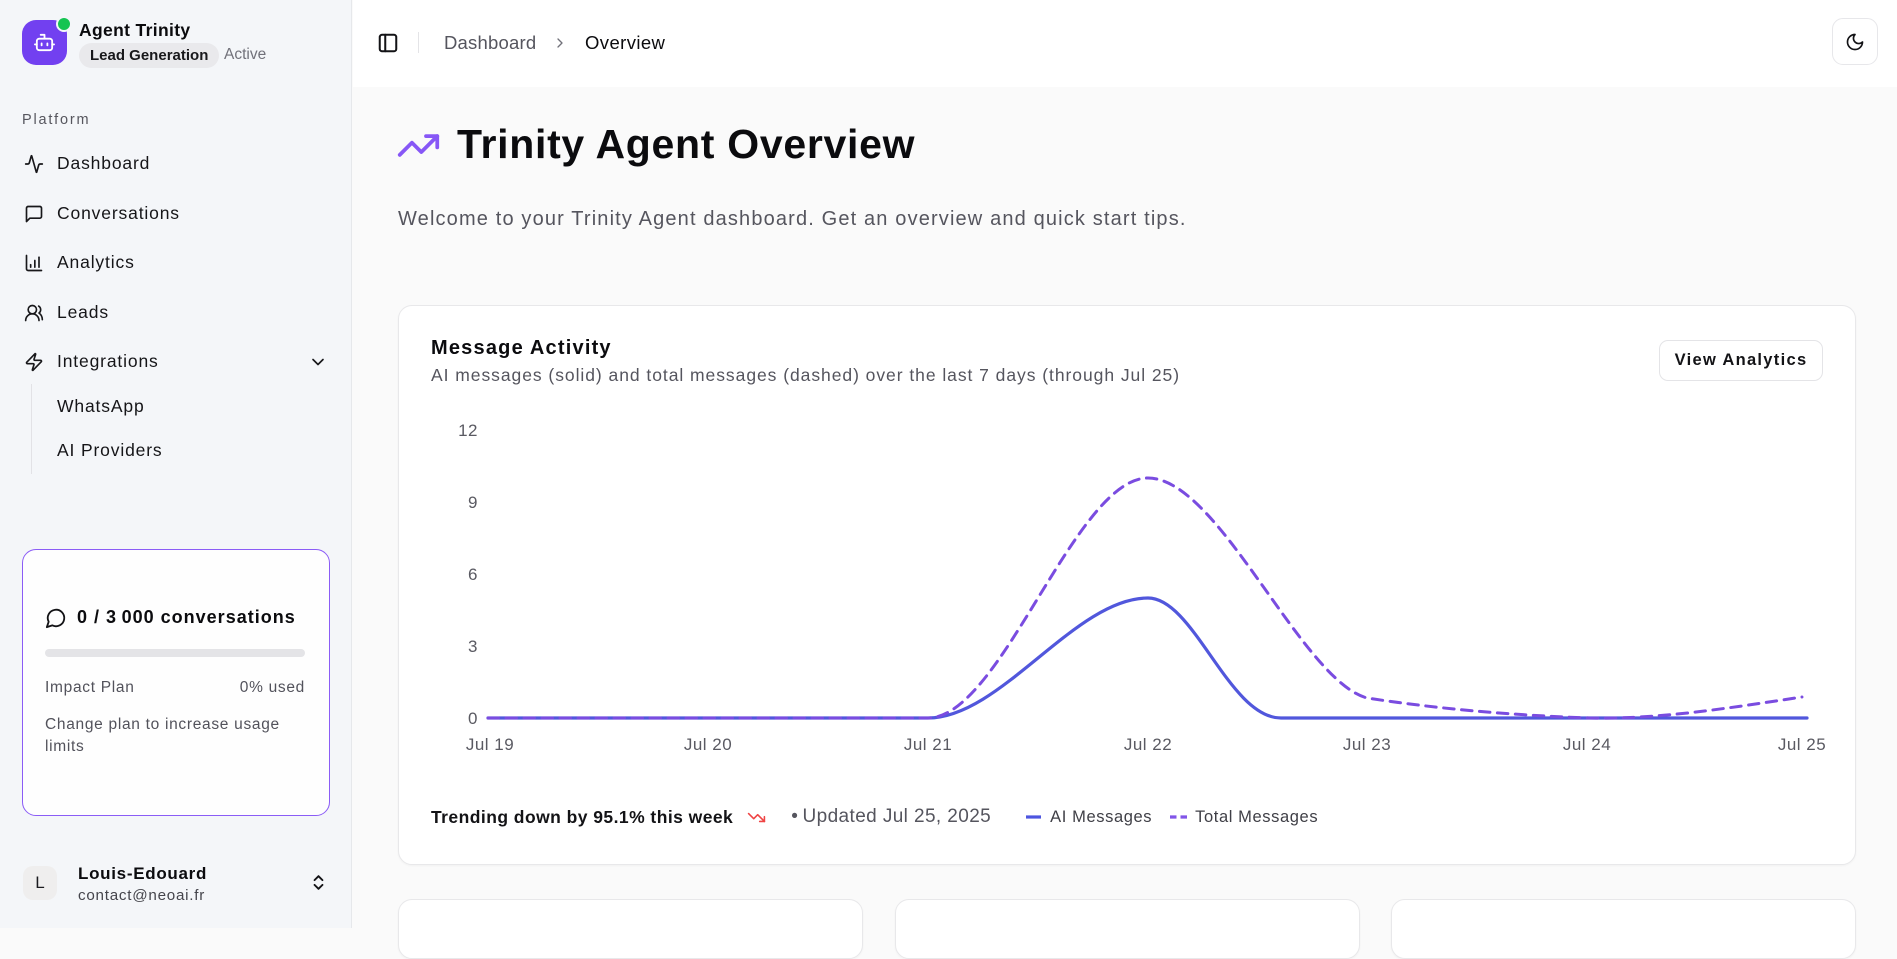 This screenshot has height=959, width=1897. What do you see at coordinates (468, 430) in the screenshot?
I see `svg-text: 12` at bounding box center [468, 430].